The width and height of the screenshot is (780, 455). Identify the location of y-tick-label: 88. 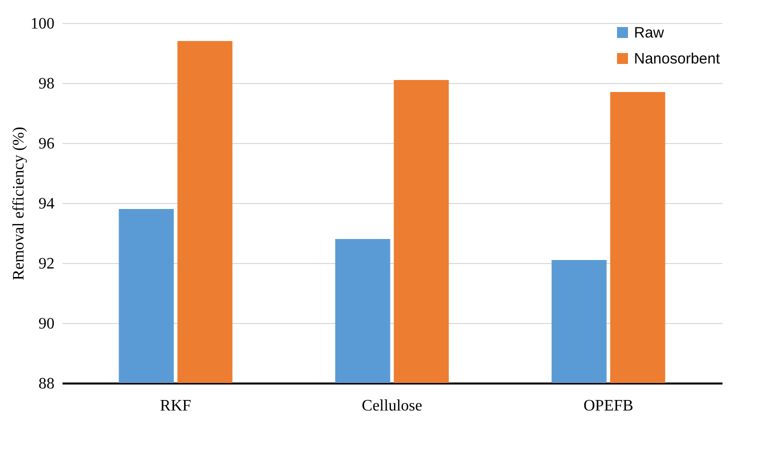
(46, 384).